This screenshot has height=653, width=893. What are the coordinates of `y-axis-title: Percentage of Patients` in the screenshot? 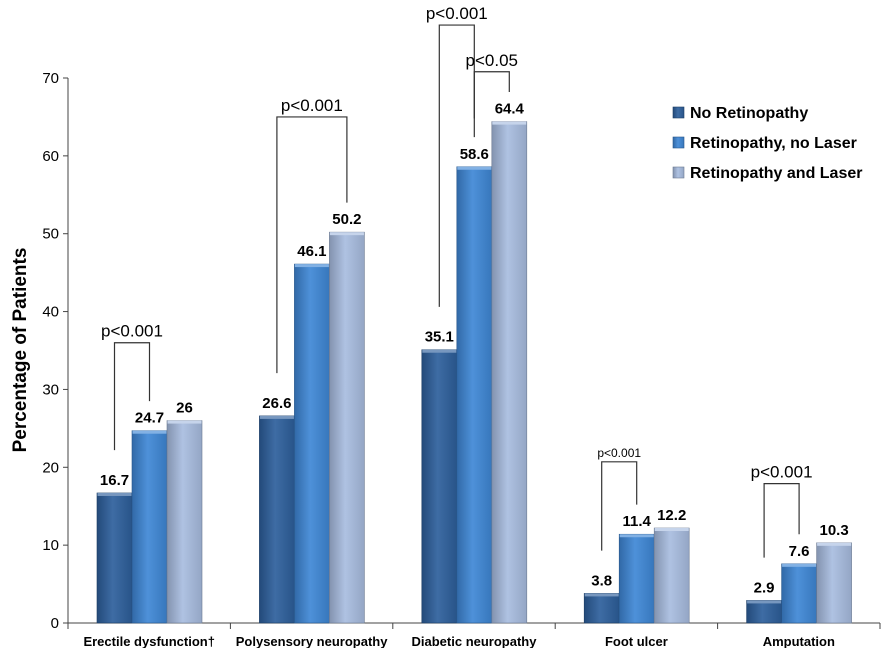 It's located at (20, 350).